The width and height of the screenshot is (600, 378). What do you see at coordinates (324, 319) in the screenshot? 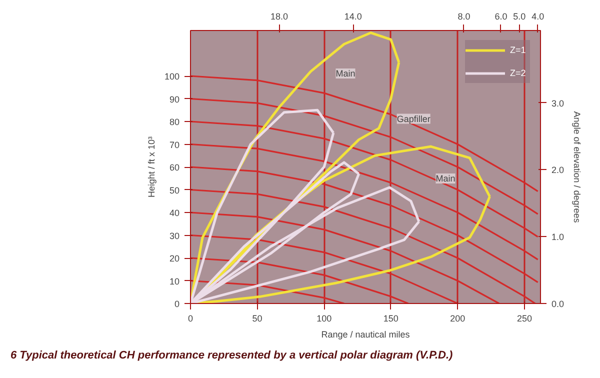
I see `x-tick-label: 100` at bounding box center [324, 319].